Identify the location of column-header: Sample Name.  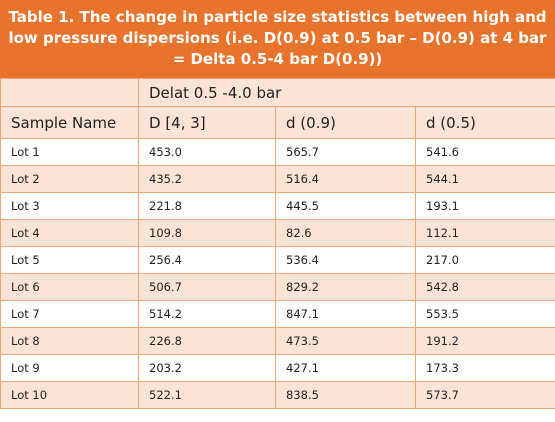
(69, 122).